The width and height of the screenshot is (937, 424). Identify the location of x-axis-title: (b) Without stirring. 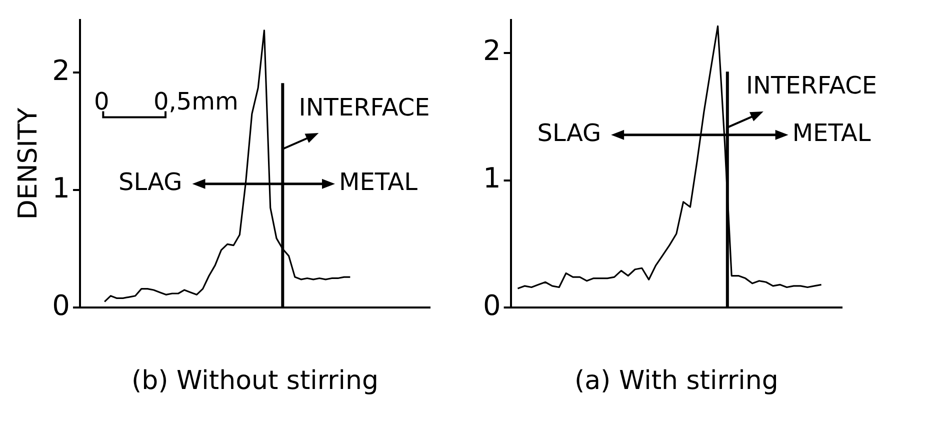
(255, 381).